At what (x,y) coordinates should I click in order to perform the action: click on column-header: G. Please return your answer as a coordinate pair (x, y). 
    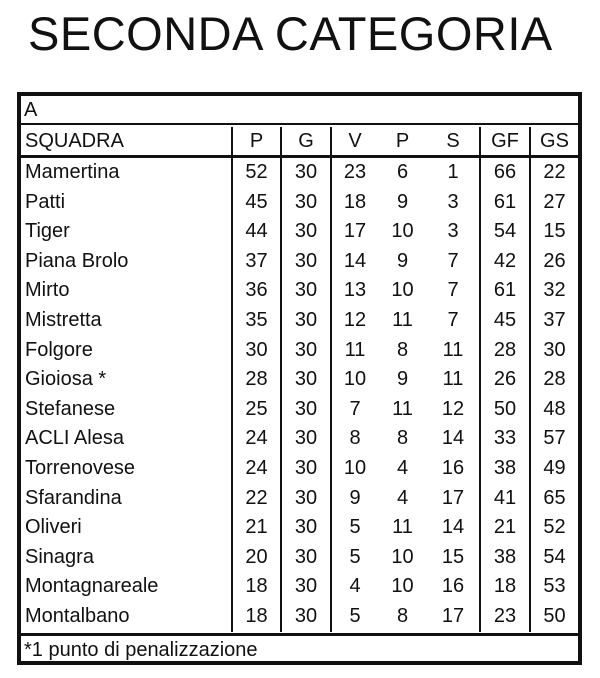
    Looking at the image, I should click on (305, 142).